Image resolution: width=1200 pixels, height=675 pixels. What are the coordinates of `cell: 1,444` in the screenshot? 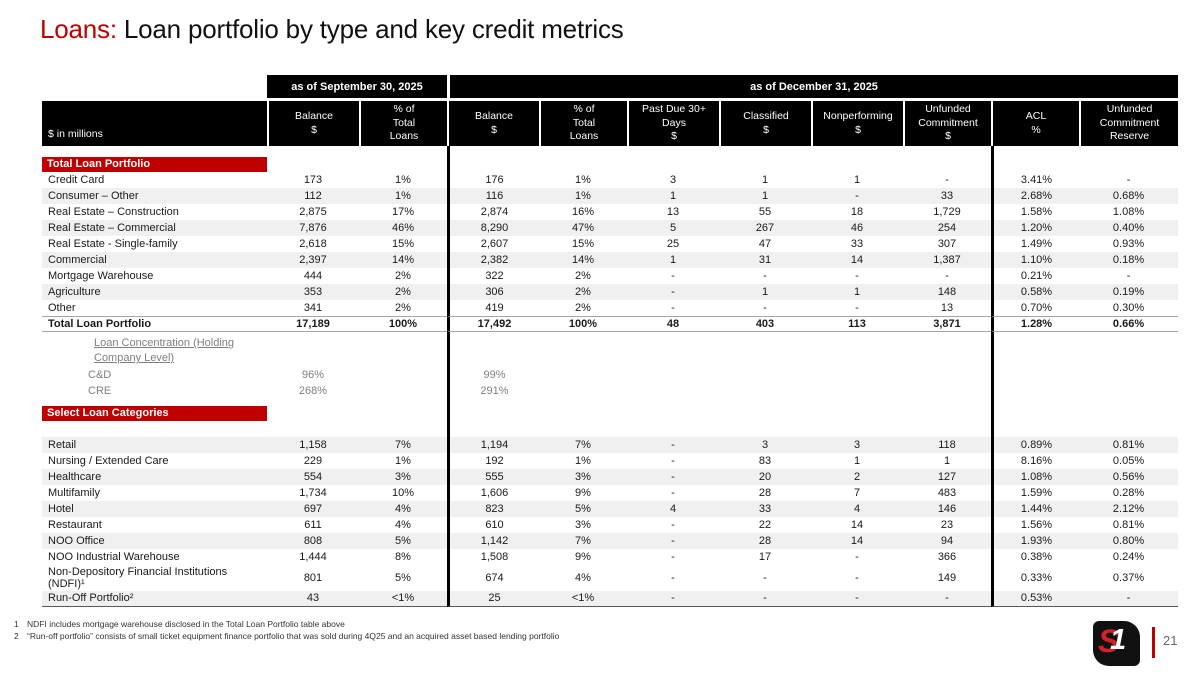 It's located at (313, 556).